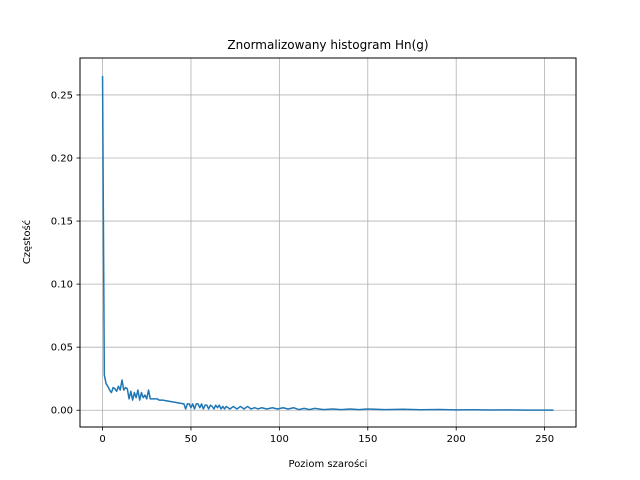 This screenshot has height=480, width=640. What do you see at coordinates (328, 464) in the screenshot?
I see `x-axis-label: Poziom szarości` at bounding box center [328, 464].